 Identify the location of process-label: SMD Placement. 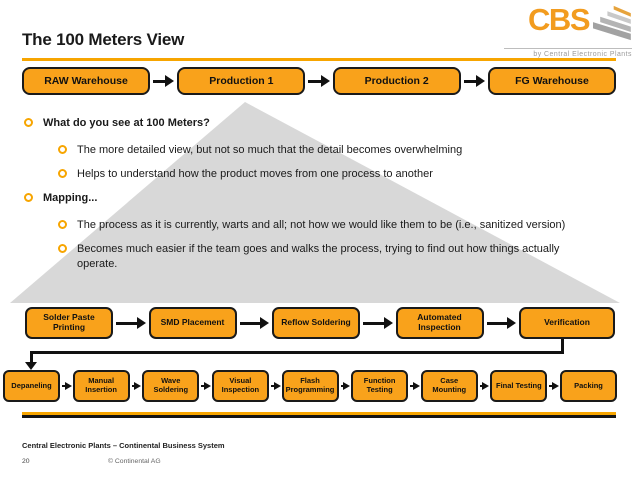
(192, 322).